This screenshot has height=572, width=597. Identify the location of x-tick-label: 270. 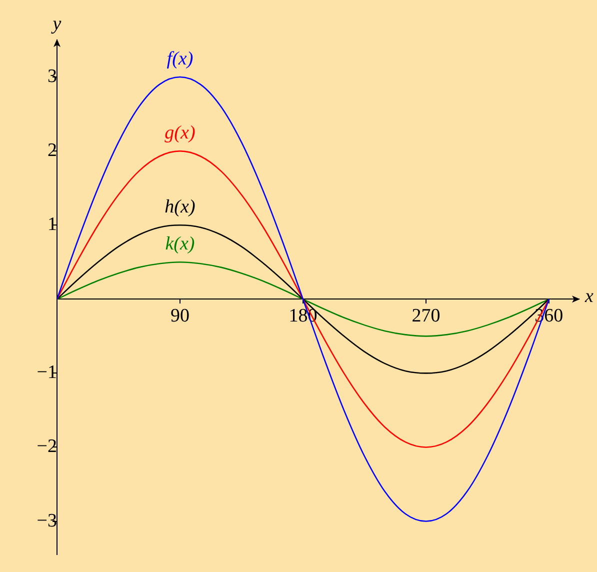
(426, 316).